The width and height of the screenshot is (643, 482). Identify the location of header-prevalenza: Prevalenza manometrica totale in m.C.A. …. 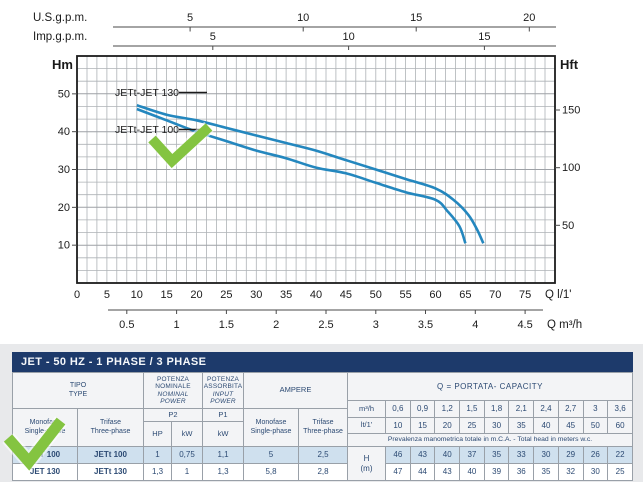
(490, 440).